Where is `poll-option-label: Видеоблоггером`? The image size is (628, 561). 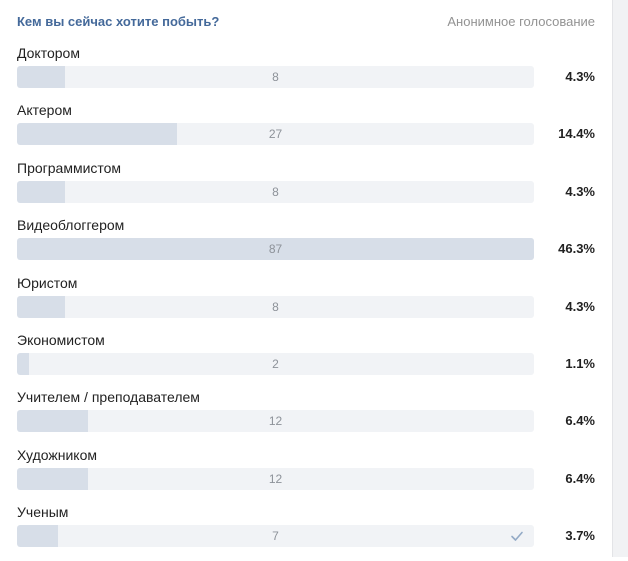
poll-option-label: Видеоблоггером is located at coordinates (71, 225).